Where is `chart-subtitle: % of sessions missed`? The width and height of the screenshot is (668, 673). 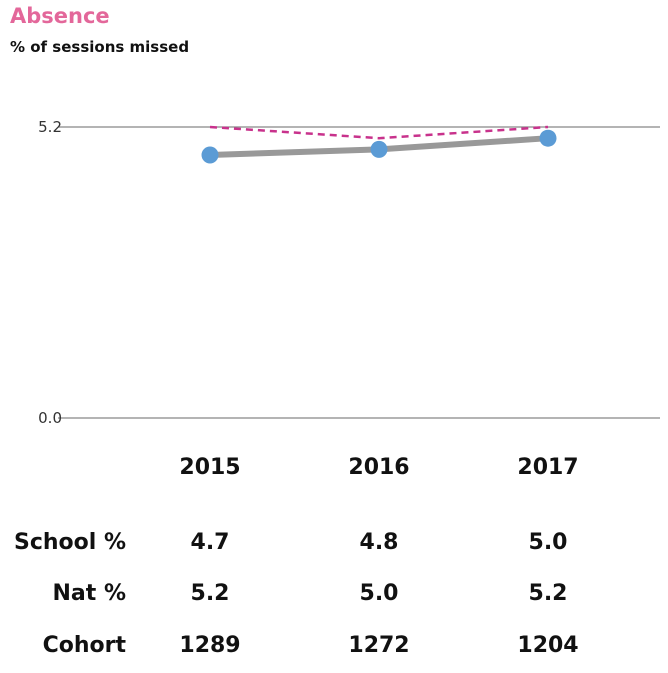 chart-subtitle: % of sessions missed is located at coordinates (100, 47).